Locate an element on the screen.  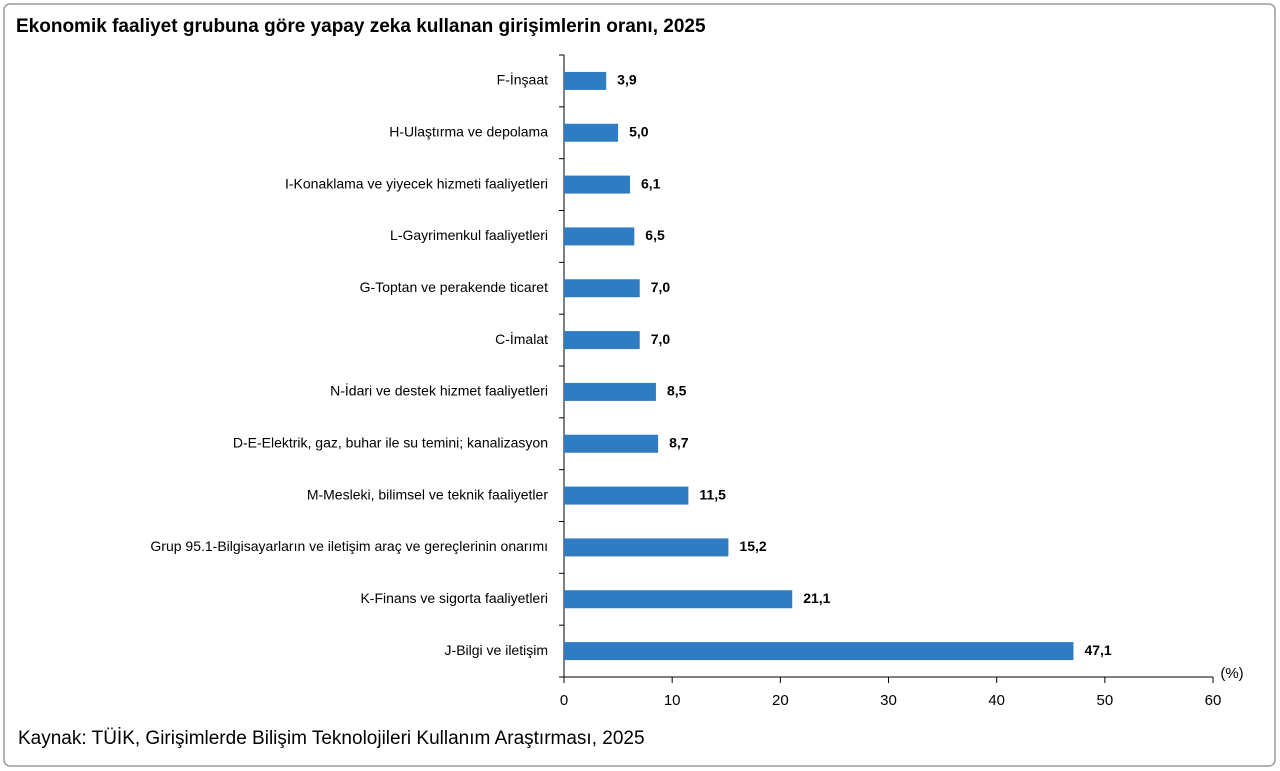
y-tick-label: K-Finans ve sigorta faaliyetleri is located at coordinates (454, 598).